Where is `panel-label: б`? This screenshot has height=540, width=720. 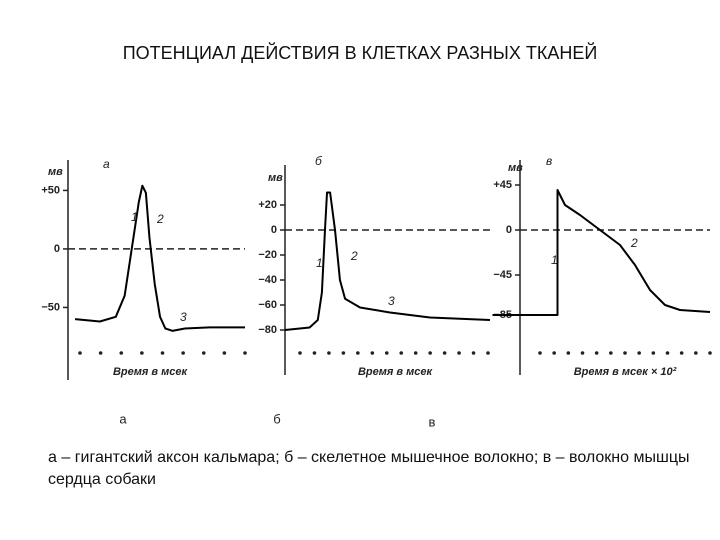 panel-label: б is located at coordinates (319, 161).